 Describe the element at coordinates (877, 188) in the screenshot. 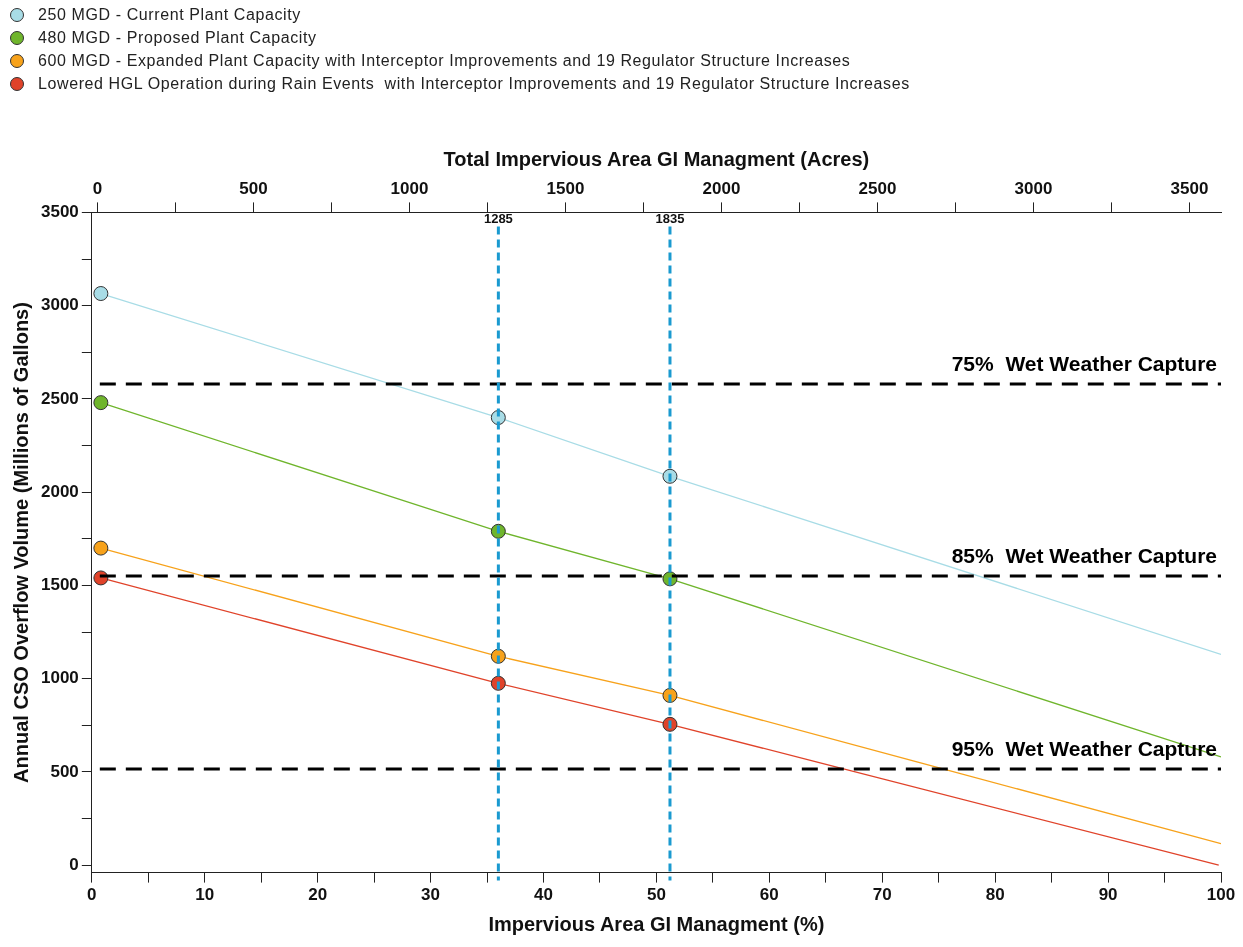

I see `x2-tick-label: 2500` at that location.